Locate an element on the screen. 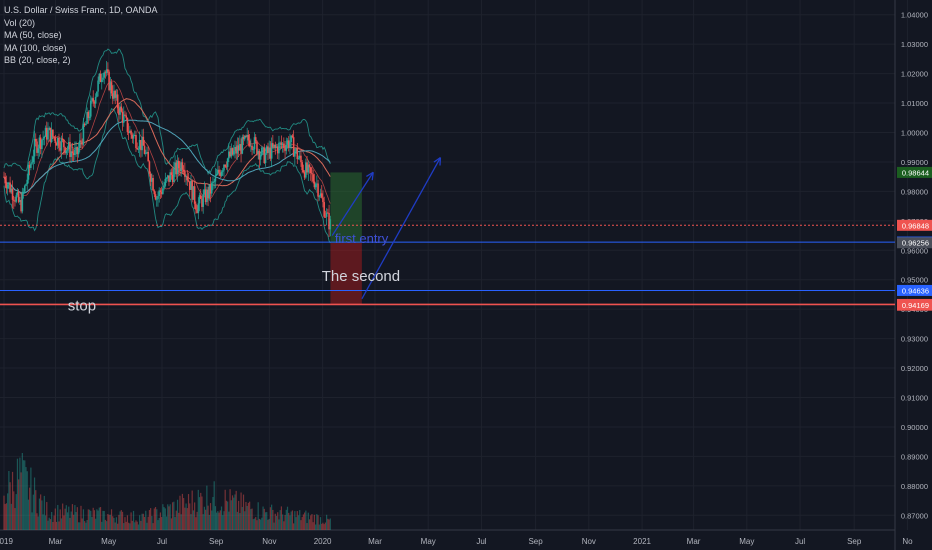 This screenshot has height=550, width=932. indicator-ma50: MA (50, close) is located at coordinates (33, 35).